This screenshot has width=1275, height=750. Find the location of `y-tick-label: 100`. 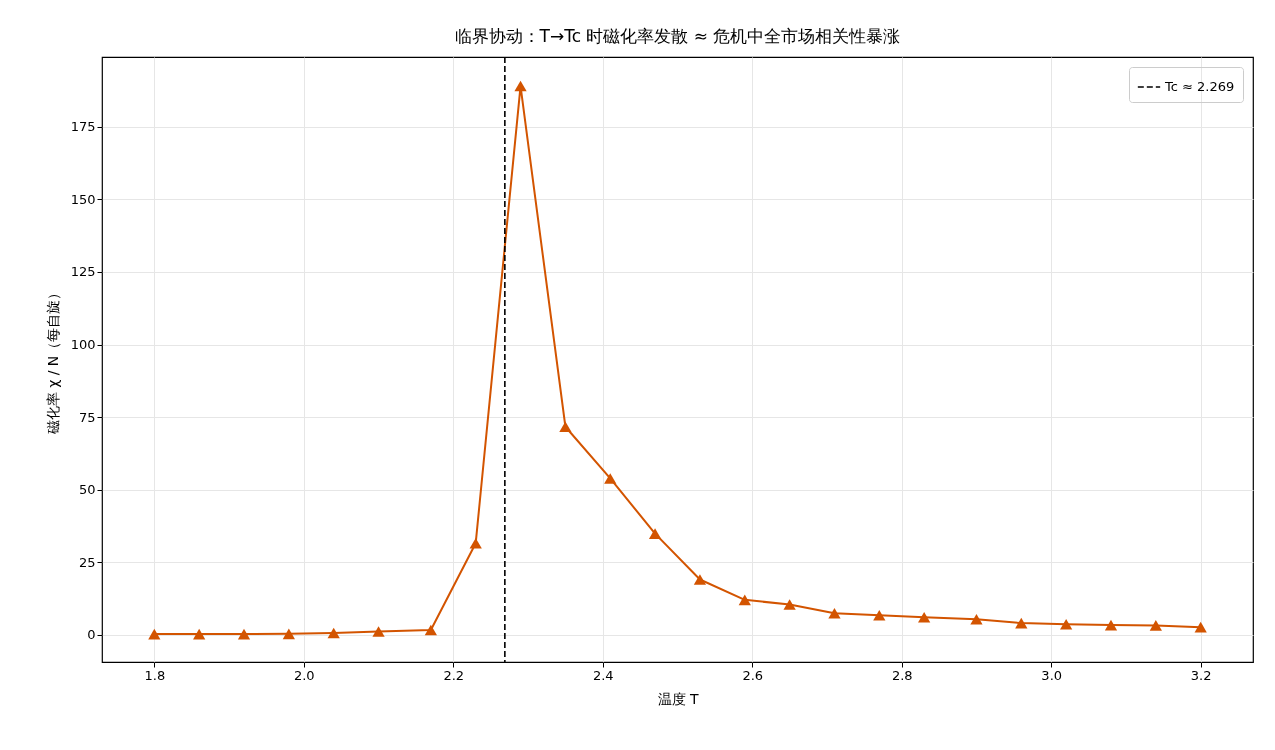

y-tick-label: 100 is located at coordinates (83, 345).